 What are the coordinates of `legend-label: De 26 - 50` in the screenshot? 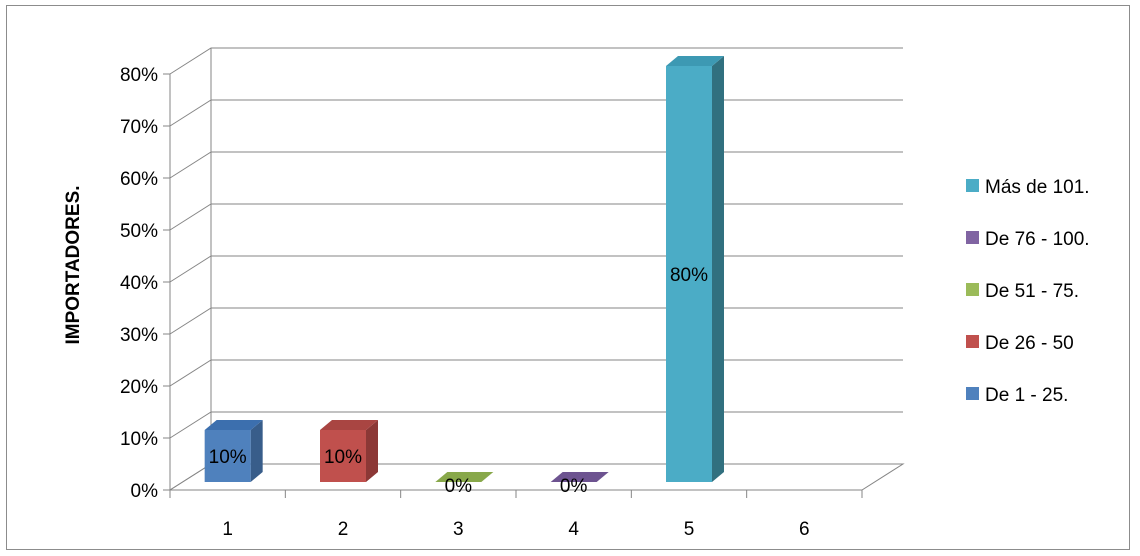 It's located at (1029, 343).